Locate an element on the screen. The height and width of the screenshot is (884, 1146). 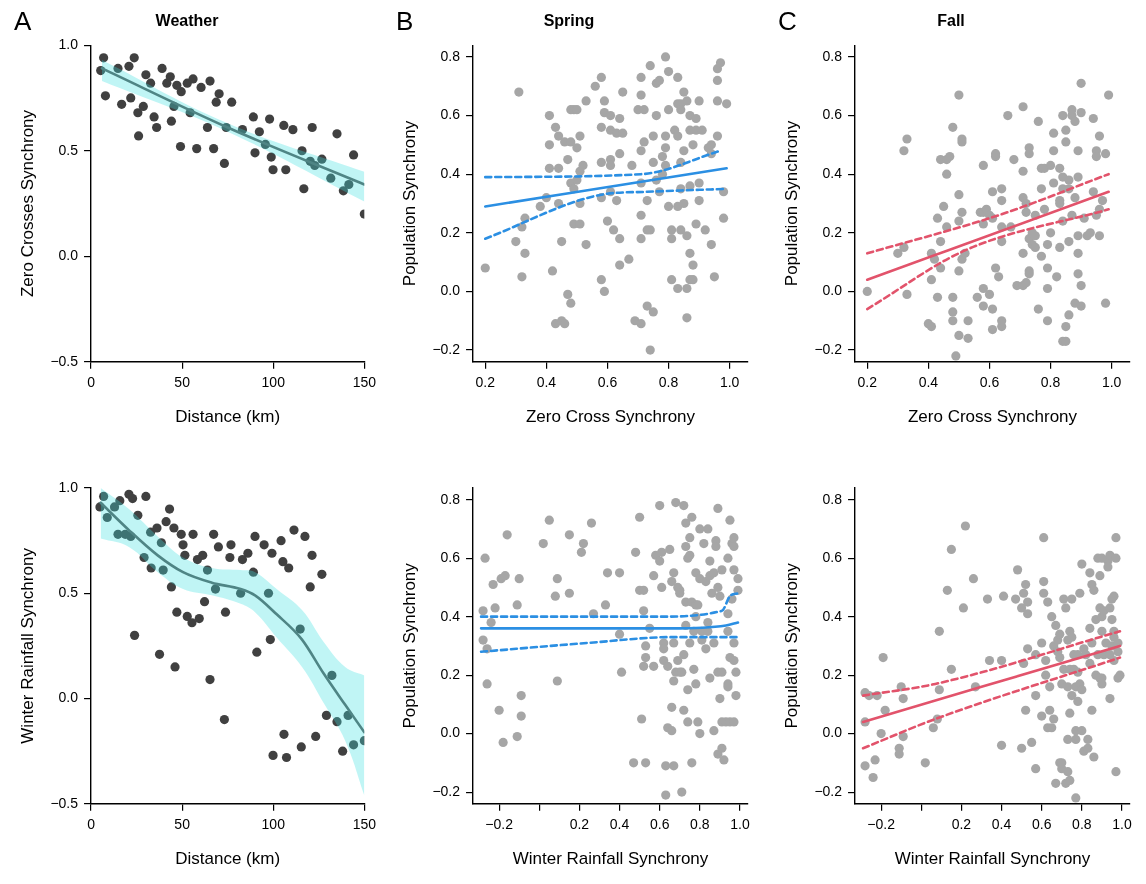
x-tick-label: 150 is located at coordinates (364, 382).